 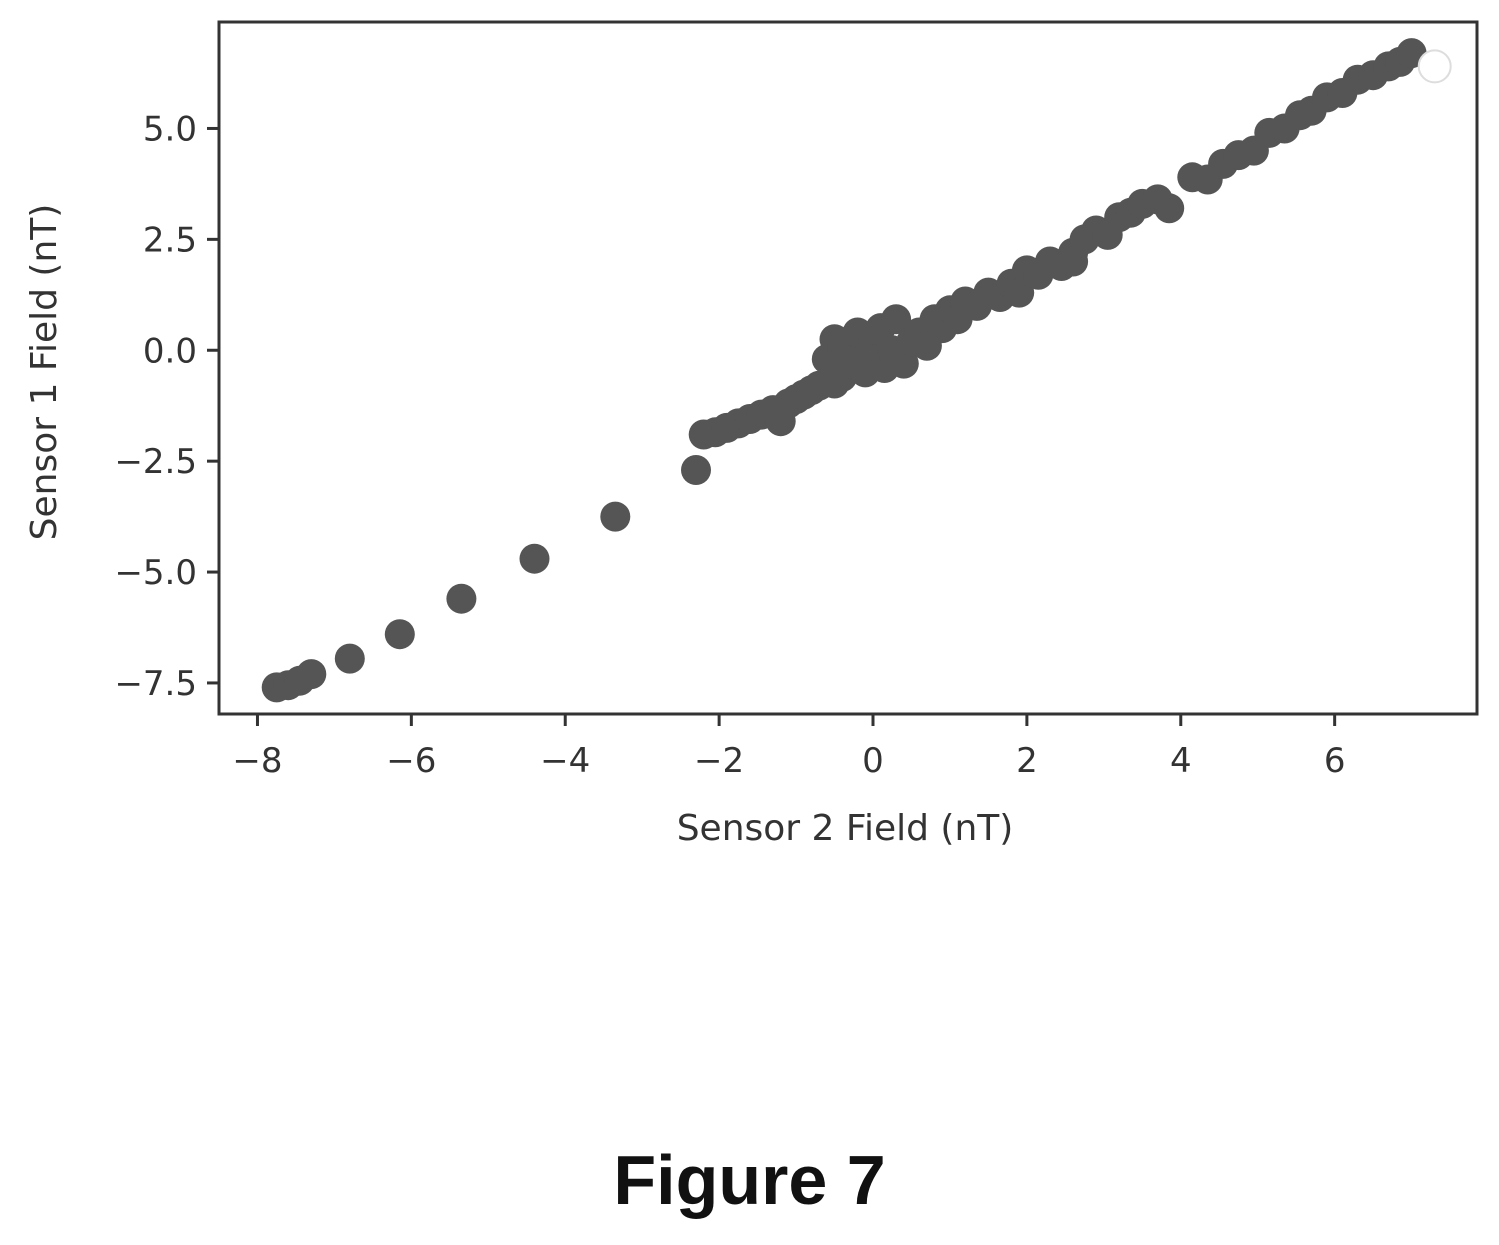 What do you see at coordinates (1027, 761) in the screenshot?
I see `x-tick-label: 2` at bounding box center [1027, 761].